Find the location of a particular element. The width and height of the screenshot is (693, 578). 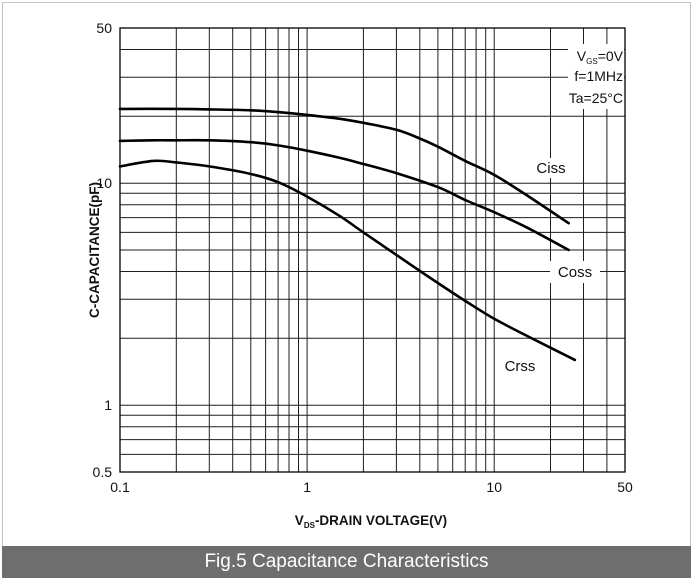

conditions: VGS=0V f=1MHz Ta=25°C is located at coordinates (596, 76).